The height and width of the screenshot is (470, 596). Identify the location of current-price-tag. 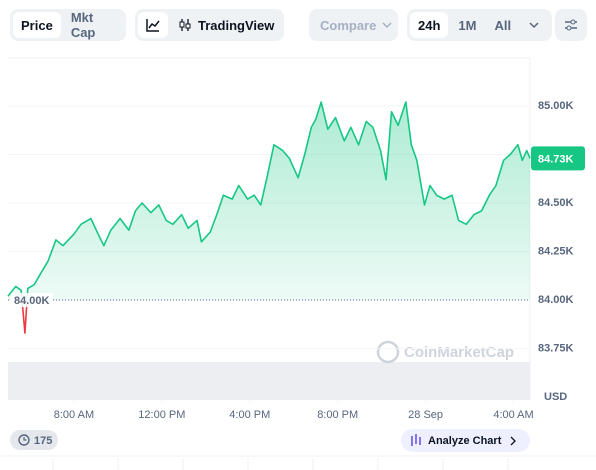
(558, 158).